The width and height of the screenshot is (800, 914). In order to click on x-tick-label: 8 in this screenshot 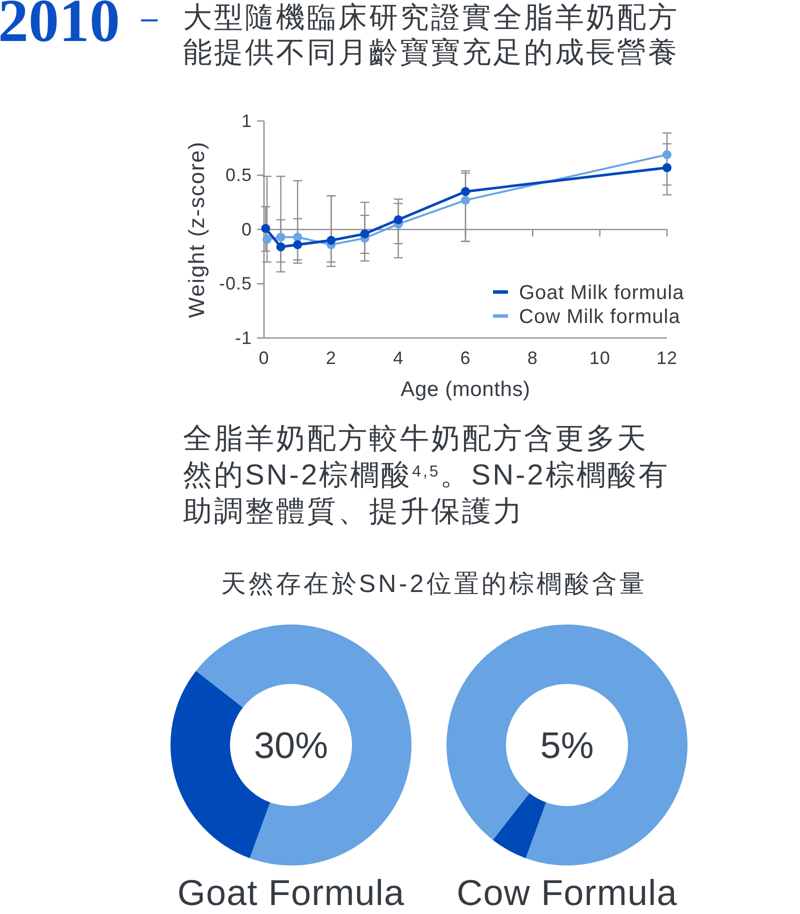, I will do `click(532, 358)`.